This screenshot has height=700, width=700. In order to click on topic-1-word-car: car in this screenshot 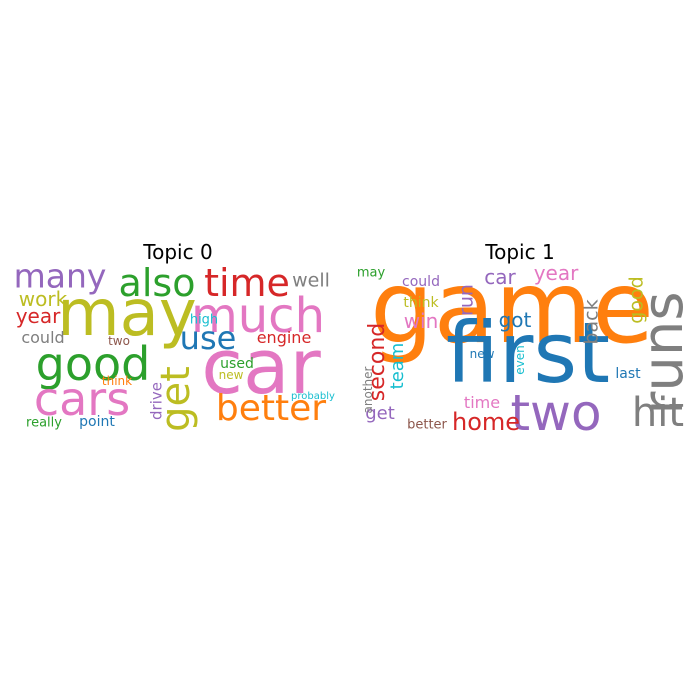, I will do `click(500, 277)`.